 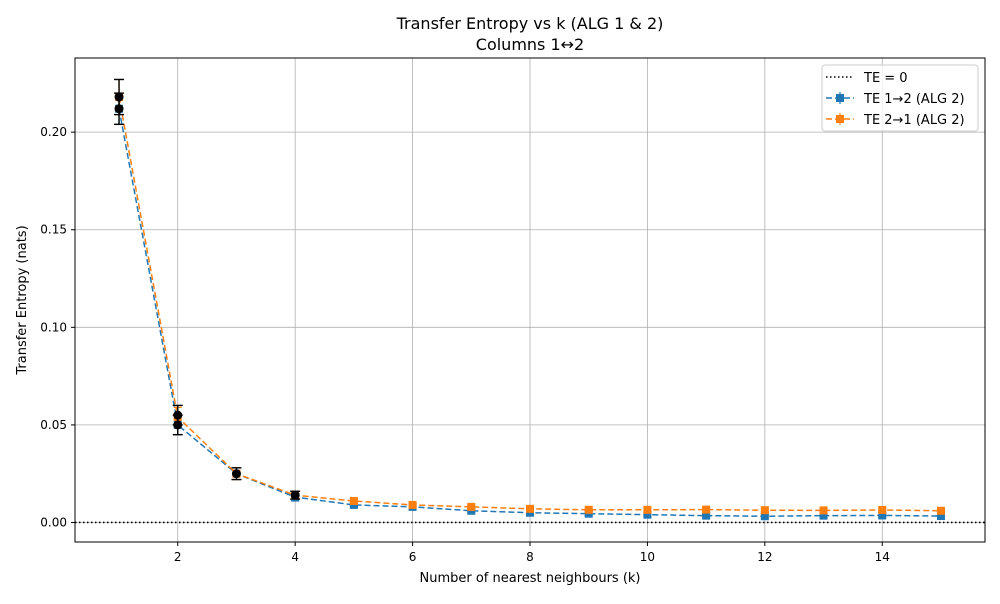 What do you see at coordinates (914, 99) in the screenshot?
I see `legend-label: TE 1→2 (ALG 2)` at bounding box center [914, 99].